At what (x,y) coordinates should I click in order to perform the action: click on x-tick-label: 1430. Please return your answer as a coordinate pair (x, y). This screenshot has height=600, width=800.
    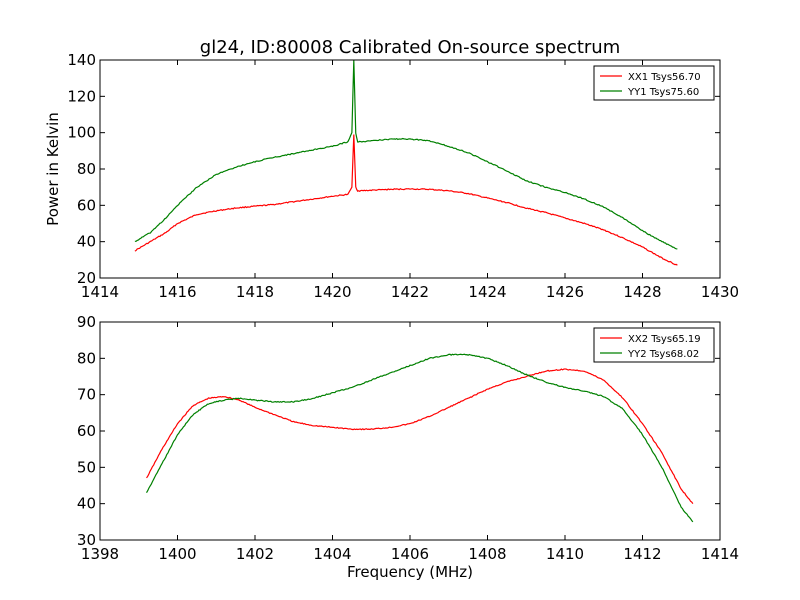
    Looking at the image, I should click on (720, 292).